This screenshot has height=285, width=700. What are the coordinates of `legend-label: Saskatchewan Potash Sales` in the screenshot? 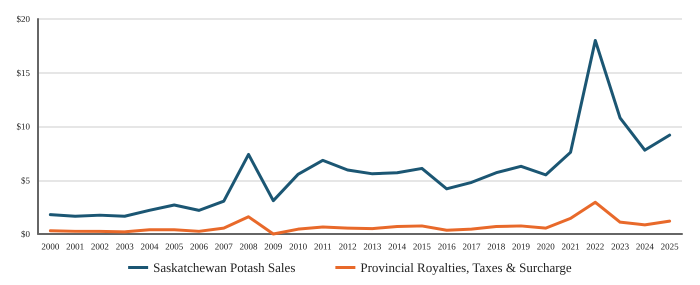 It's located at (224, 267).